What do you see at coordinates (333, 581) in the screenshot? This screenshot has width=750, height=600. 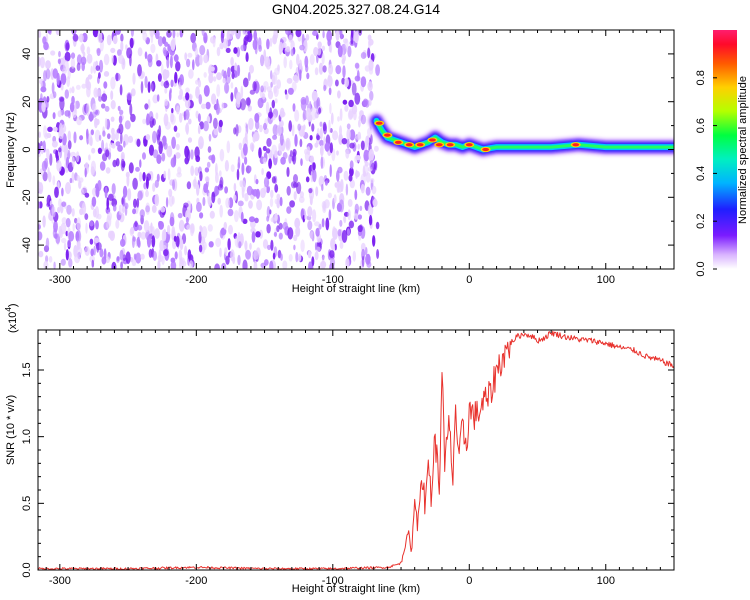 I see `snr-xtick-label: -100` at bounding box center [333, 581].